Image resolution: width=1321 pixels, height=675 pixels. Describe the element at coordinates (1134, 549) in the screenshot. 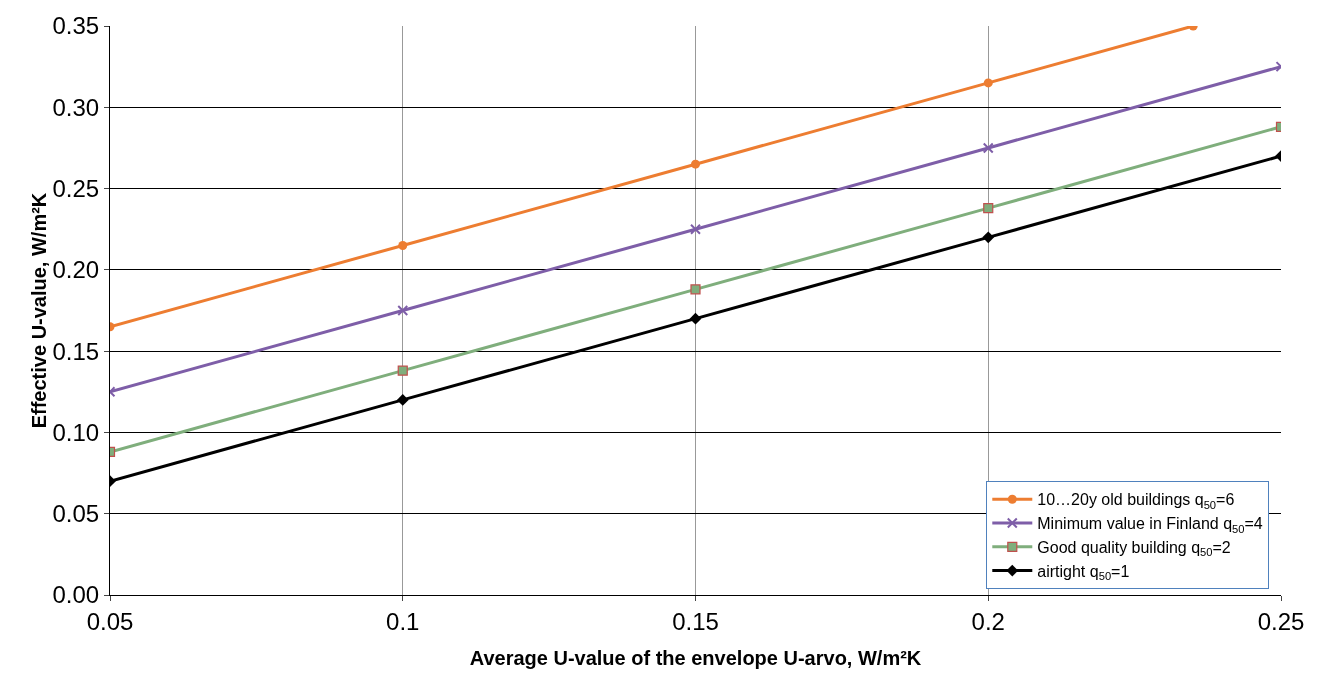

I see `legend-label: Good quality building q$_{50}$=2` at that location.